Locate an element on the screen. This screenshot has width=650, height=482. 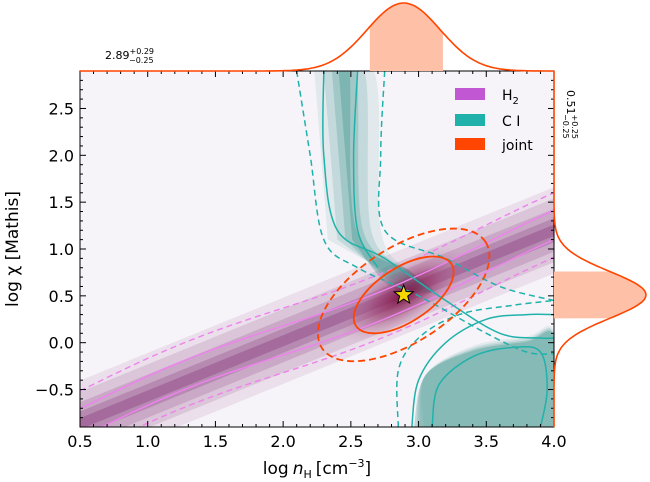
x-marginal-curve is located at coordinates (317, 37).